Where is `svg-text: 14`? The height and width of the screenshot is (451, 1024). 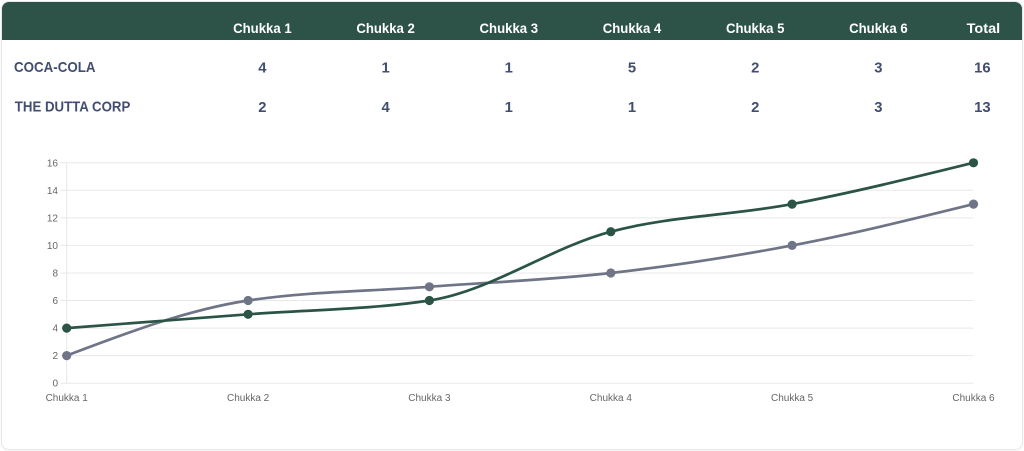
svg-text: 14 is located at coordinates (53, 191).